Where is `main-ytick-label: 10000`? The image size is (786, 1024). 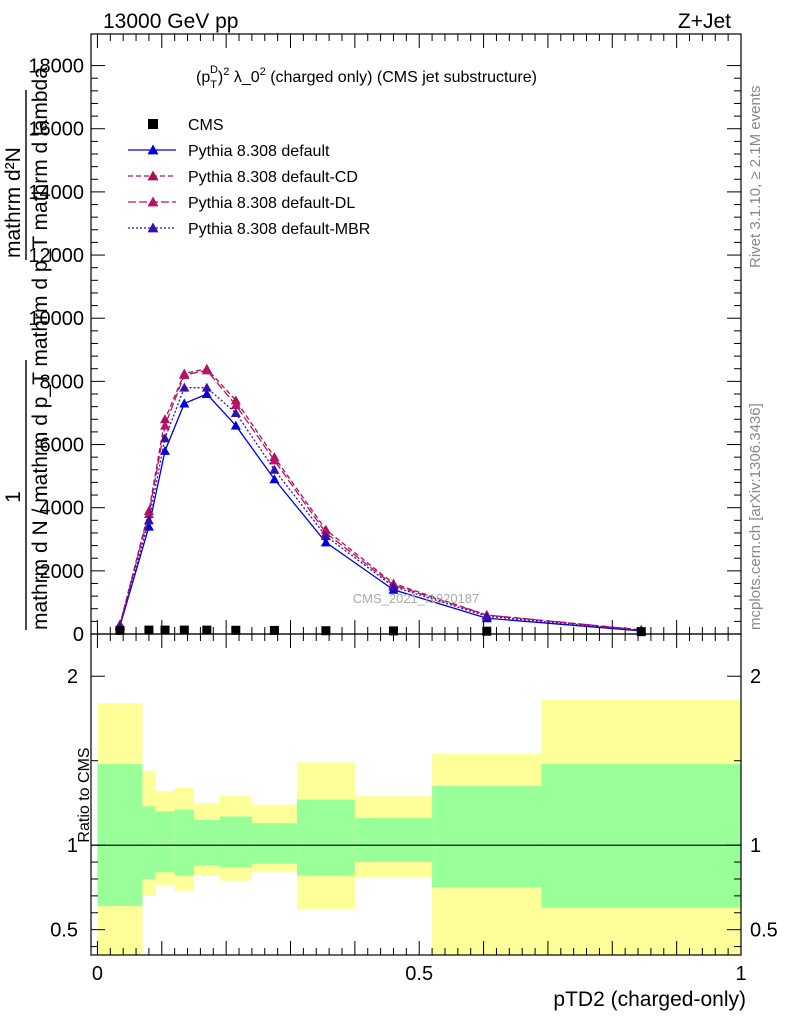 main-ytick-label: 10000 is located at coordinates (56, 319).